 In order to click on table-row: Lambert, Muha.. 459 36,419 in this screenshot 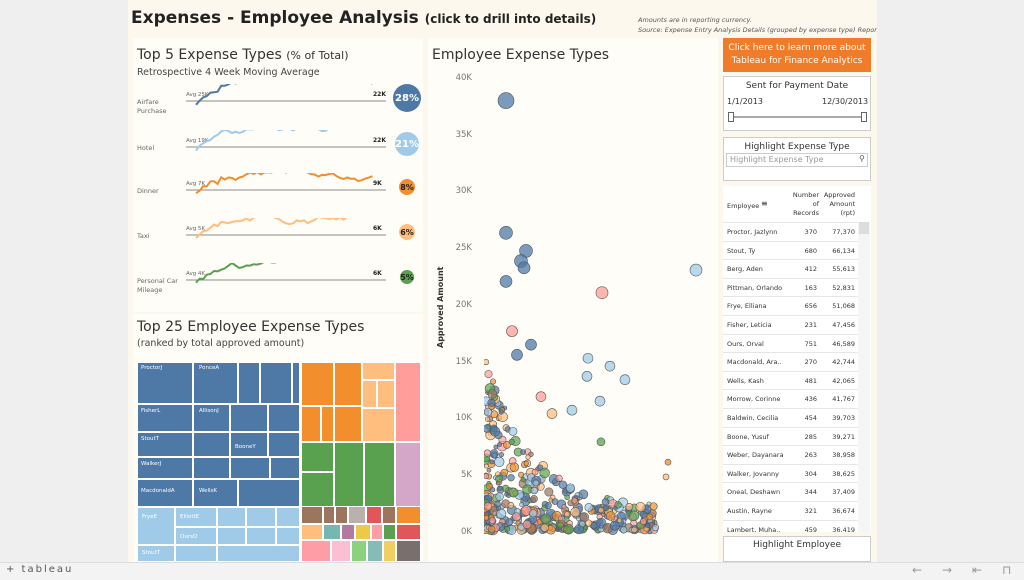, I will do `click(793, 525)`.